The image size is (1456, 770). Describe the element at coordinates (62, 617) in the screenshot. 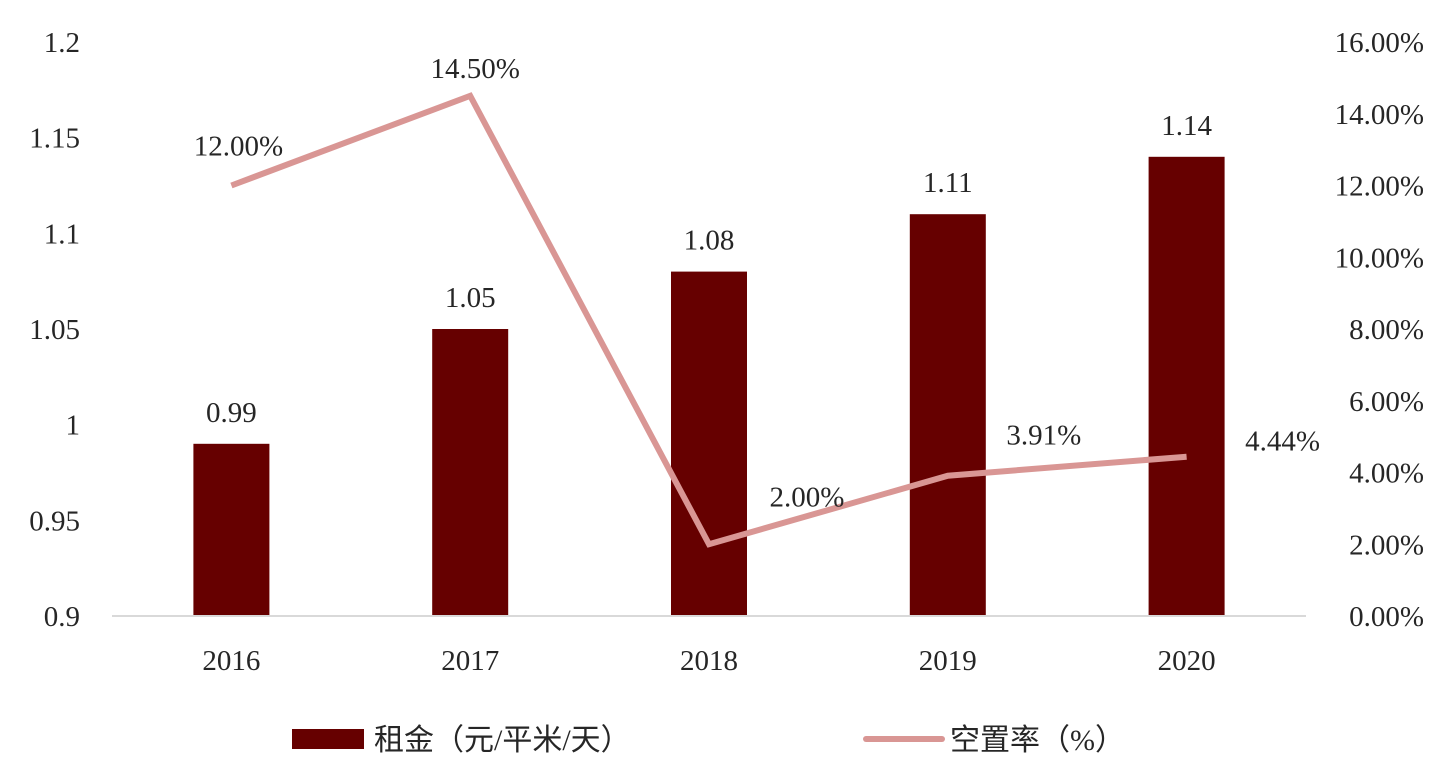

I see `left-tick-label: 0.9` at that location.